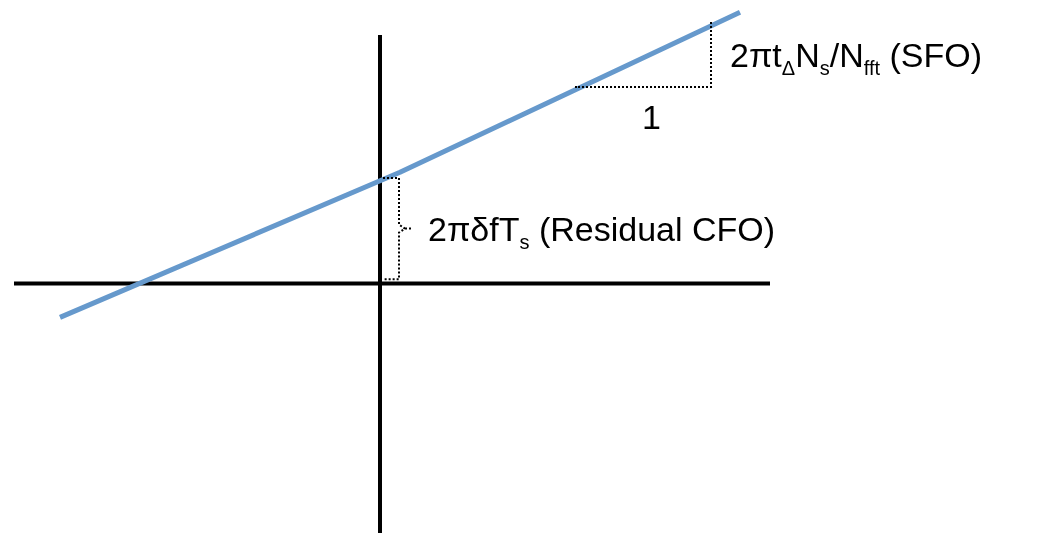 The image size is (1050, 533). Describe the element at coordinates (602, 231) in the screenshot. I see `annotation: 2πδfT$_{s}$ (Residual CFO)` at that location.